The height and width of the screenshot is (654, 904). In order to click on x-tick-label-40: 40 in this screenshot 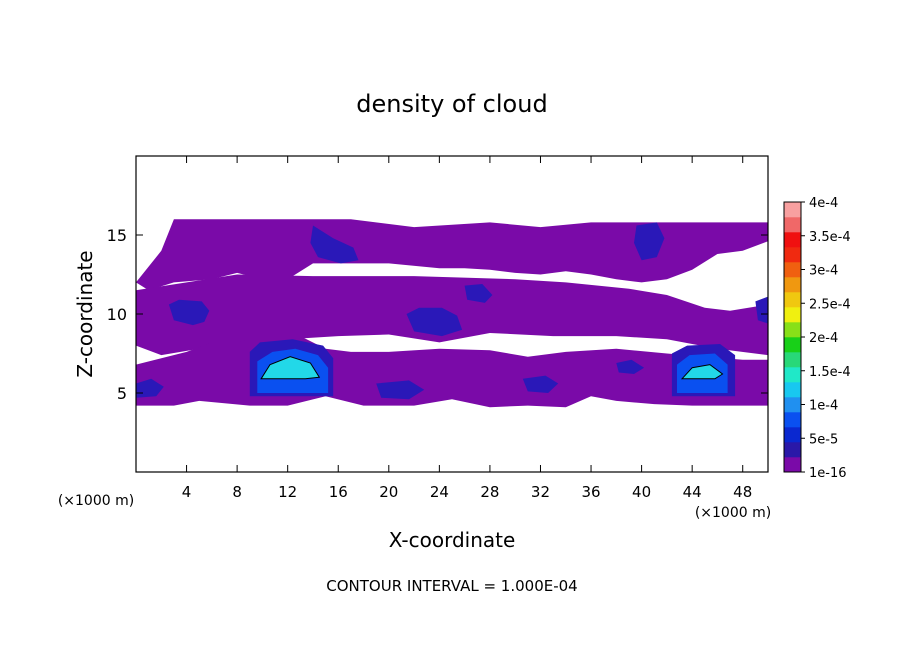, I will do `click(641, 492)`.